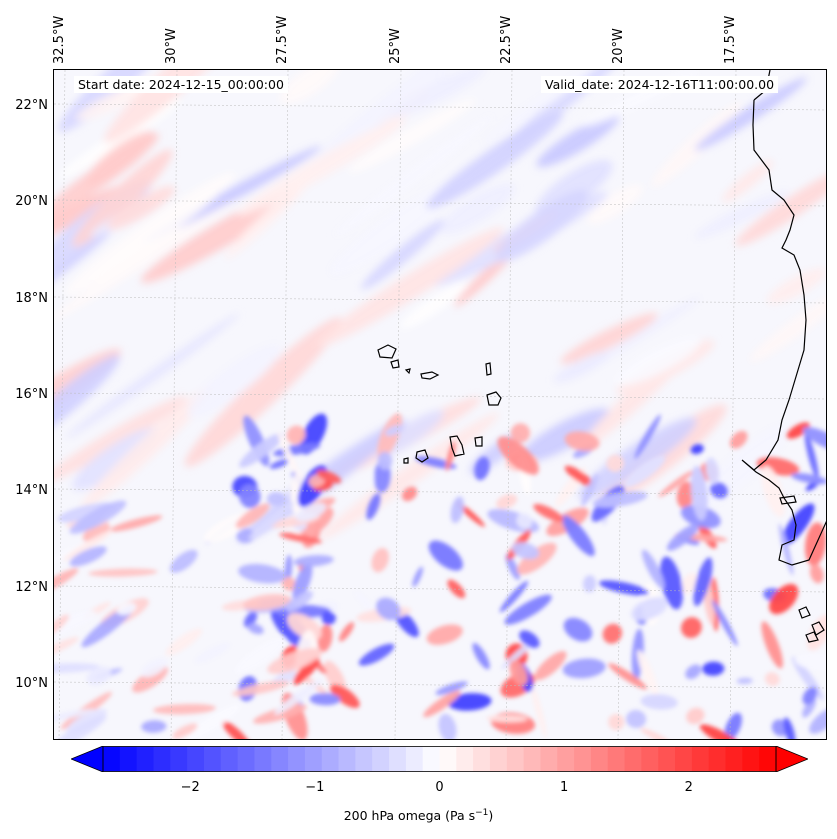 This screenshot has height=839, width=837. What do you see at coordinates (430, 375) in the screenshot?
I see `cape-verde-sao-nicolau` at bounding box center [430, 375].